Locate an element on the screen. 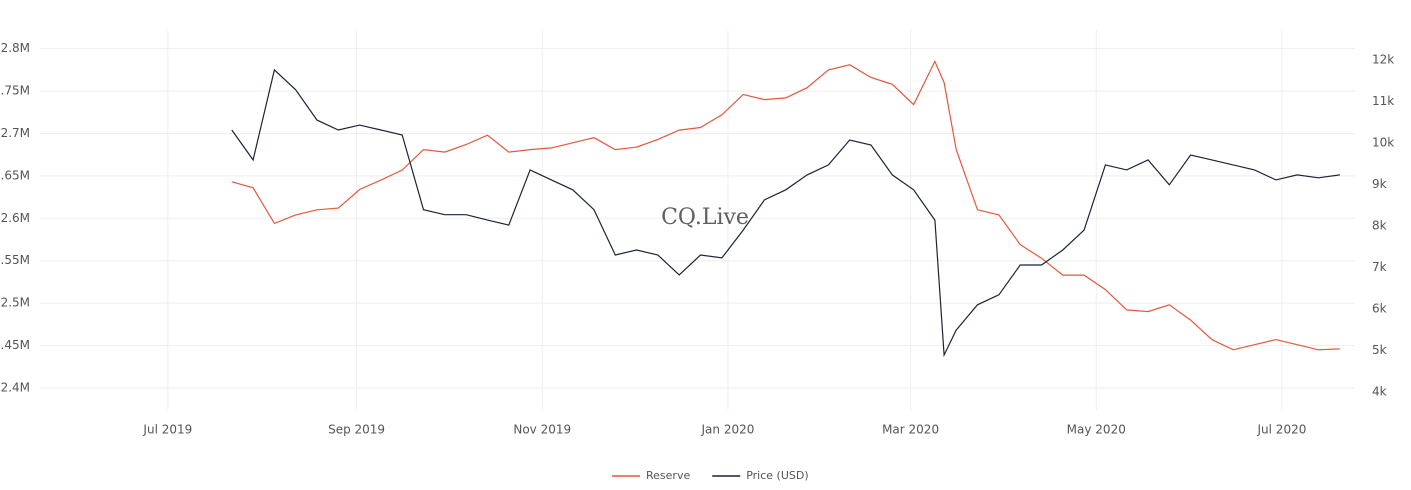 This screenshot has height=490, width=1411. x-tick-label: Sep 2019 is located at coordinates (356, 430).